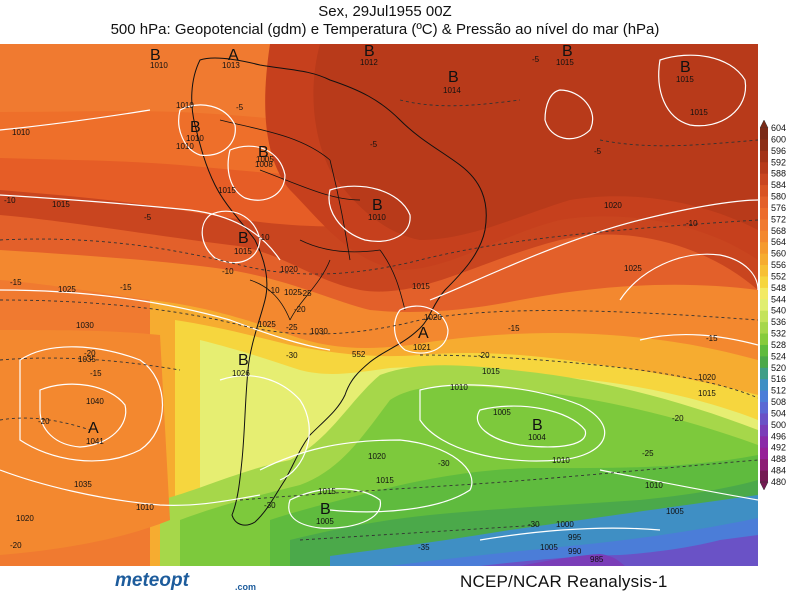  What do you see at coordinates (778, 219) in the screenshot?
I see `colorbar-label: 572` at bounding box center [778, 219].